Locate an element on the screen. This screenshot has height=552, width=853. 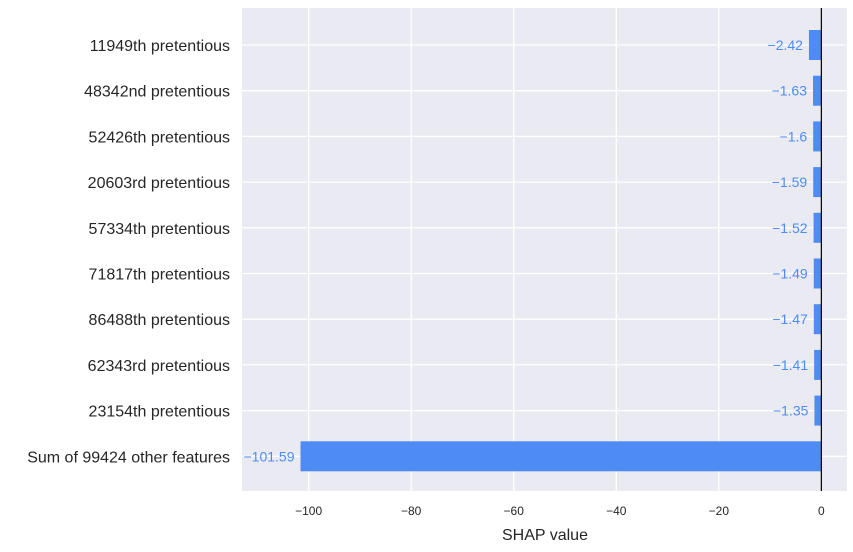
data-label: −2.42 is located at coordinates (786, 45).